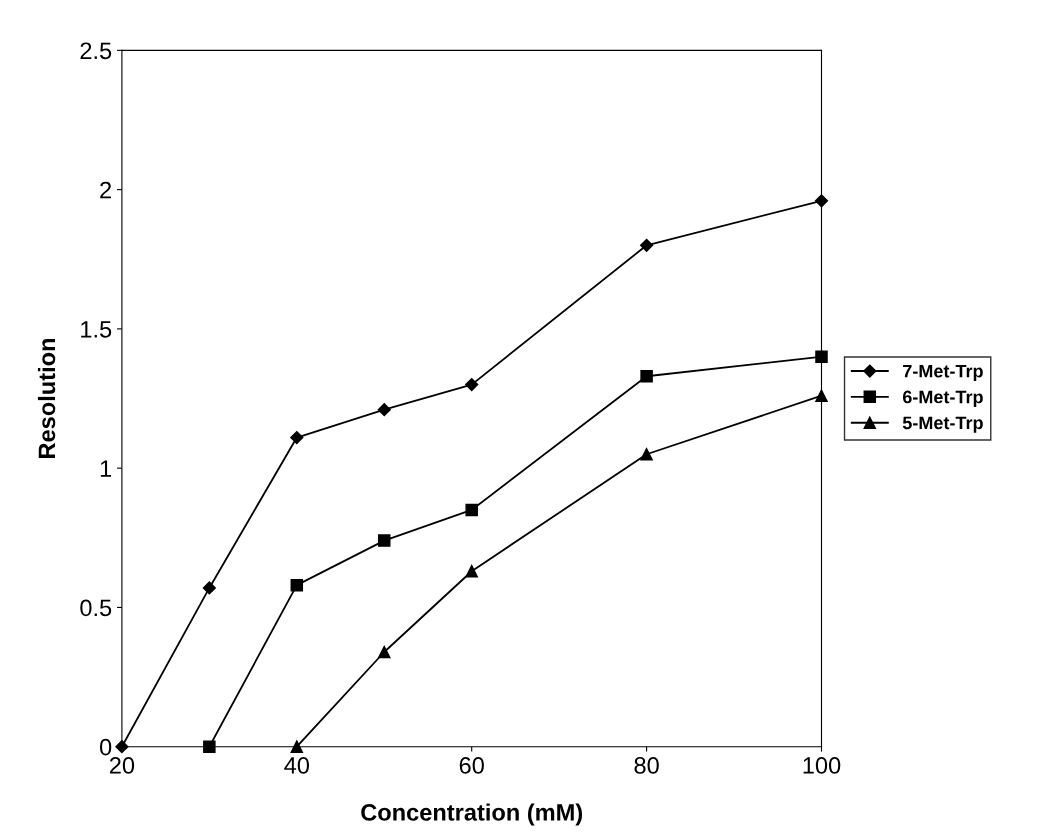  I want to click on y-tick-label: 0, so click(105, 747).